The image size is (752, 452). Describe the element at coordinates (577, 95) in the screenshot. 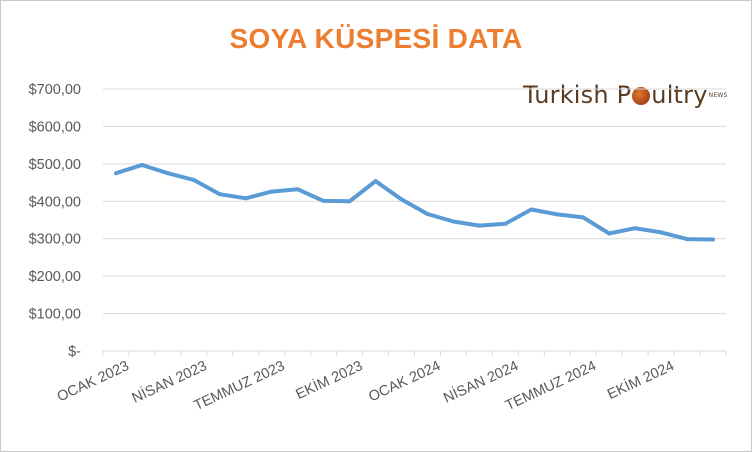

I see `logo-text-start: Turkish P` at that location.